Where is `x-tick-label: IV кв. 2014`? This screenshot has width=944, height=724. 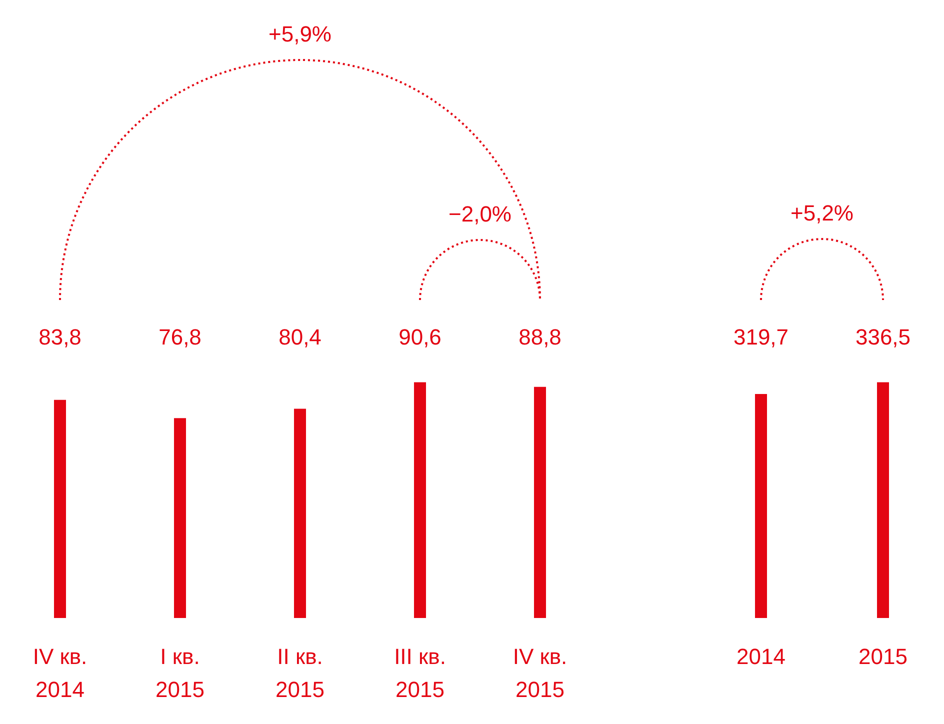 x-tick-label: IV кв. 2014 is located at coordinates (60, 673).